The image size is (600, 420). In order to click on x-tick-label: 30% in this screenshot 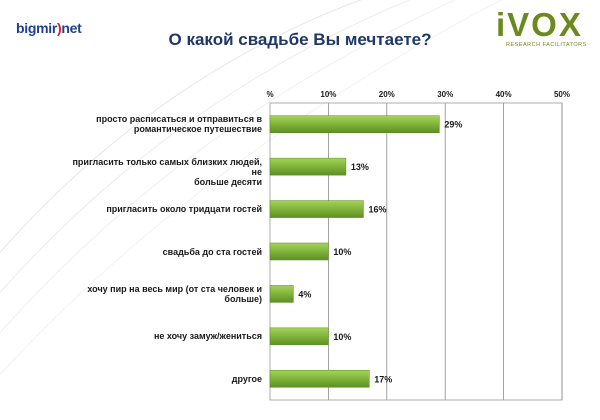, I will do `click(445, 94)`.